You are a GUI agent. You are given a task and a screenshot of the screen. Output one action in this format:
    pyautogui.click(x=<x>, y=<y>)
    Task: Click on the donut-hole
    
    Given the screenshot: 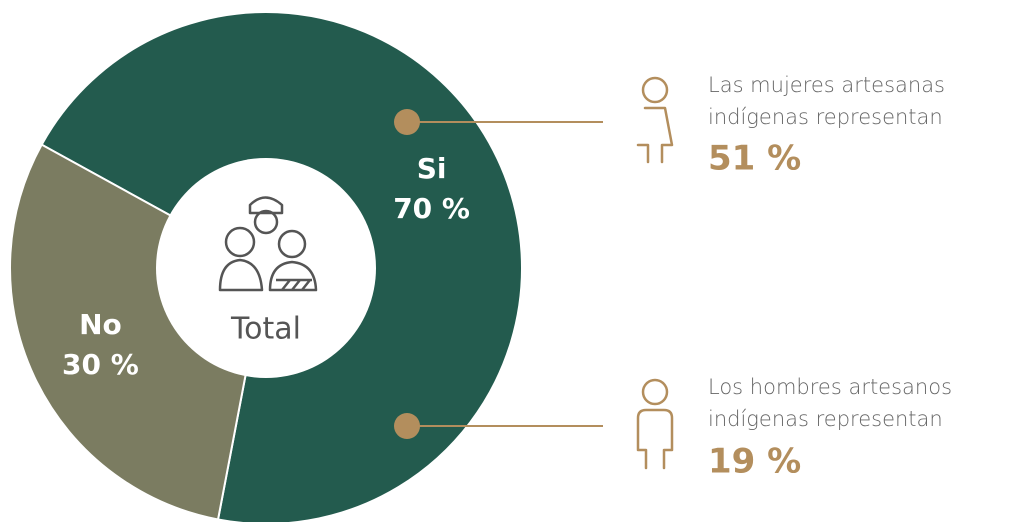 What is the action you would take?
    pyautogui.click(x=266, y=268)
    